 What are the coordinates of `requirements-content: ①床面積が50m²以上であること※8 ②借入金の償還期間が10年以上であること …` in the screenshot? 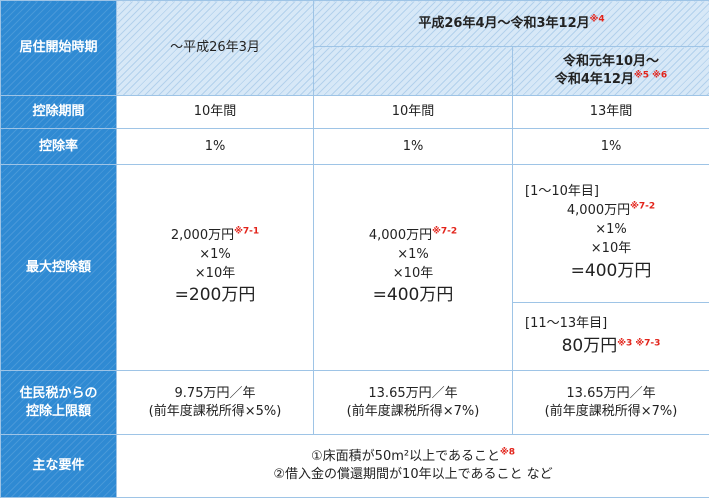 It's located at (413, 466).